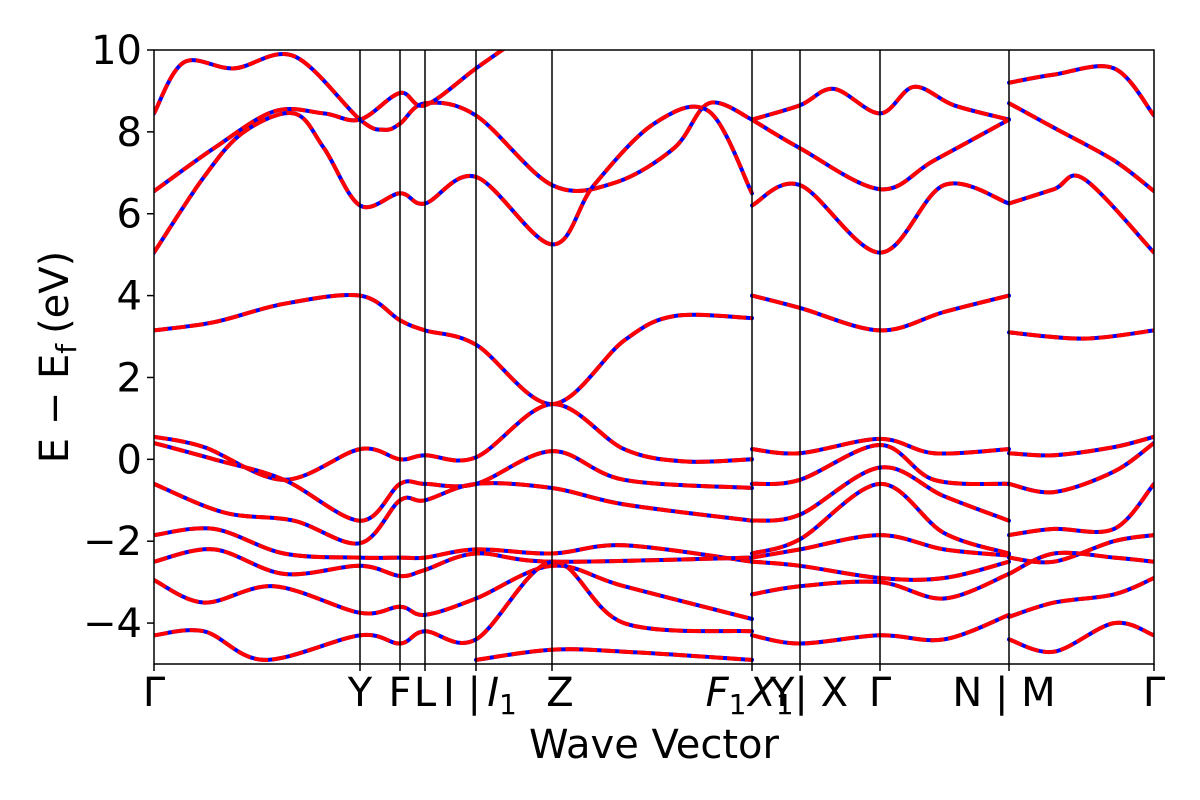 The image size is (1200, 800). I want to click on x-tick-label-10: Γ, so click(880, 693).